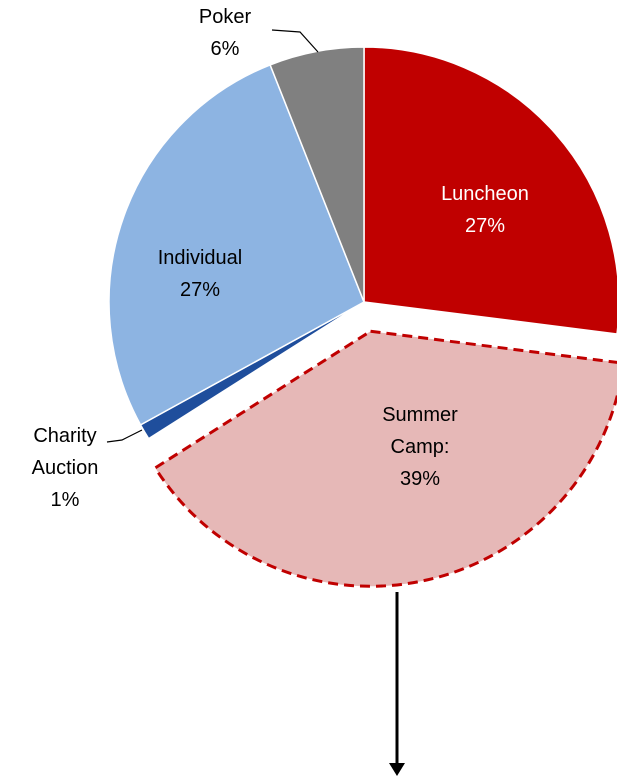  What do you see at coordinates (485, 210) in the screenshot?
I see `slice-label: Luncheon 27%` at bounding box center [485, 210].